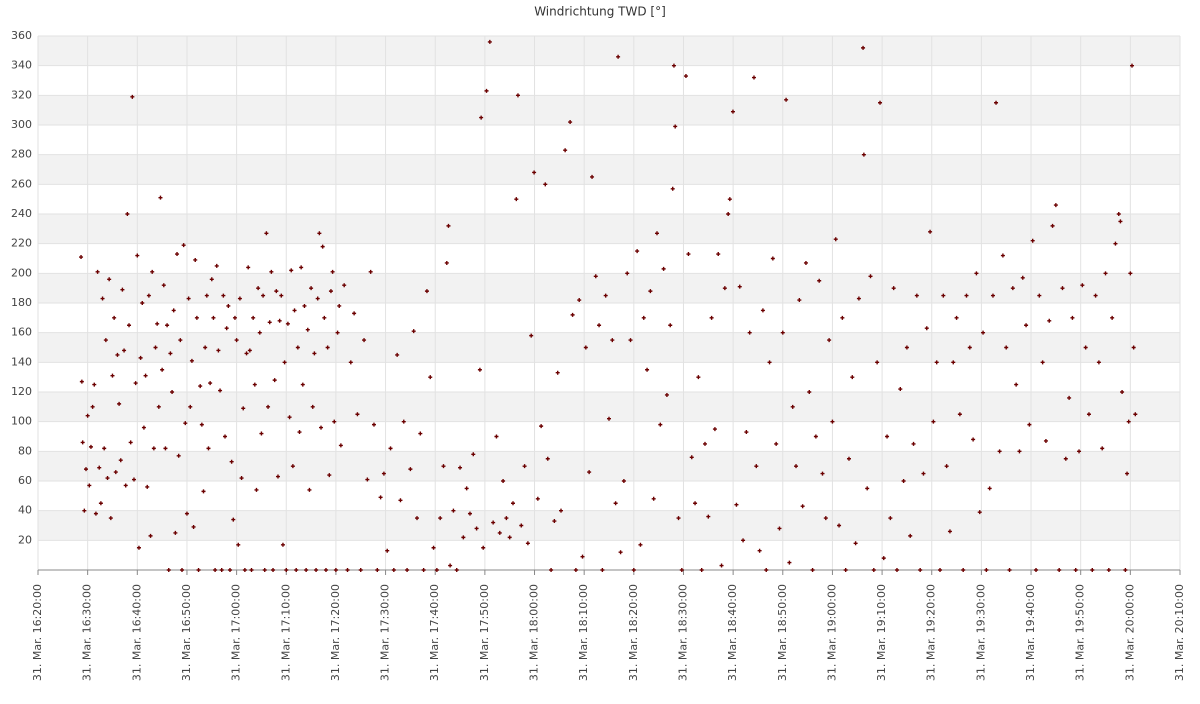 This screenshot has height=704, width=1200. What do you see at coordinates (732, 632) in the screenshot?
I see `x-tick-label: 31. Mar. 18:40:00` at bounding box center [732, 632].